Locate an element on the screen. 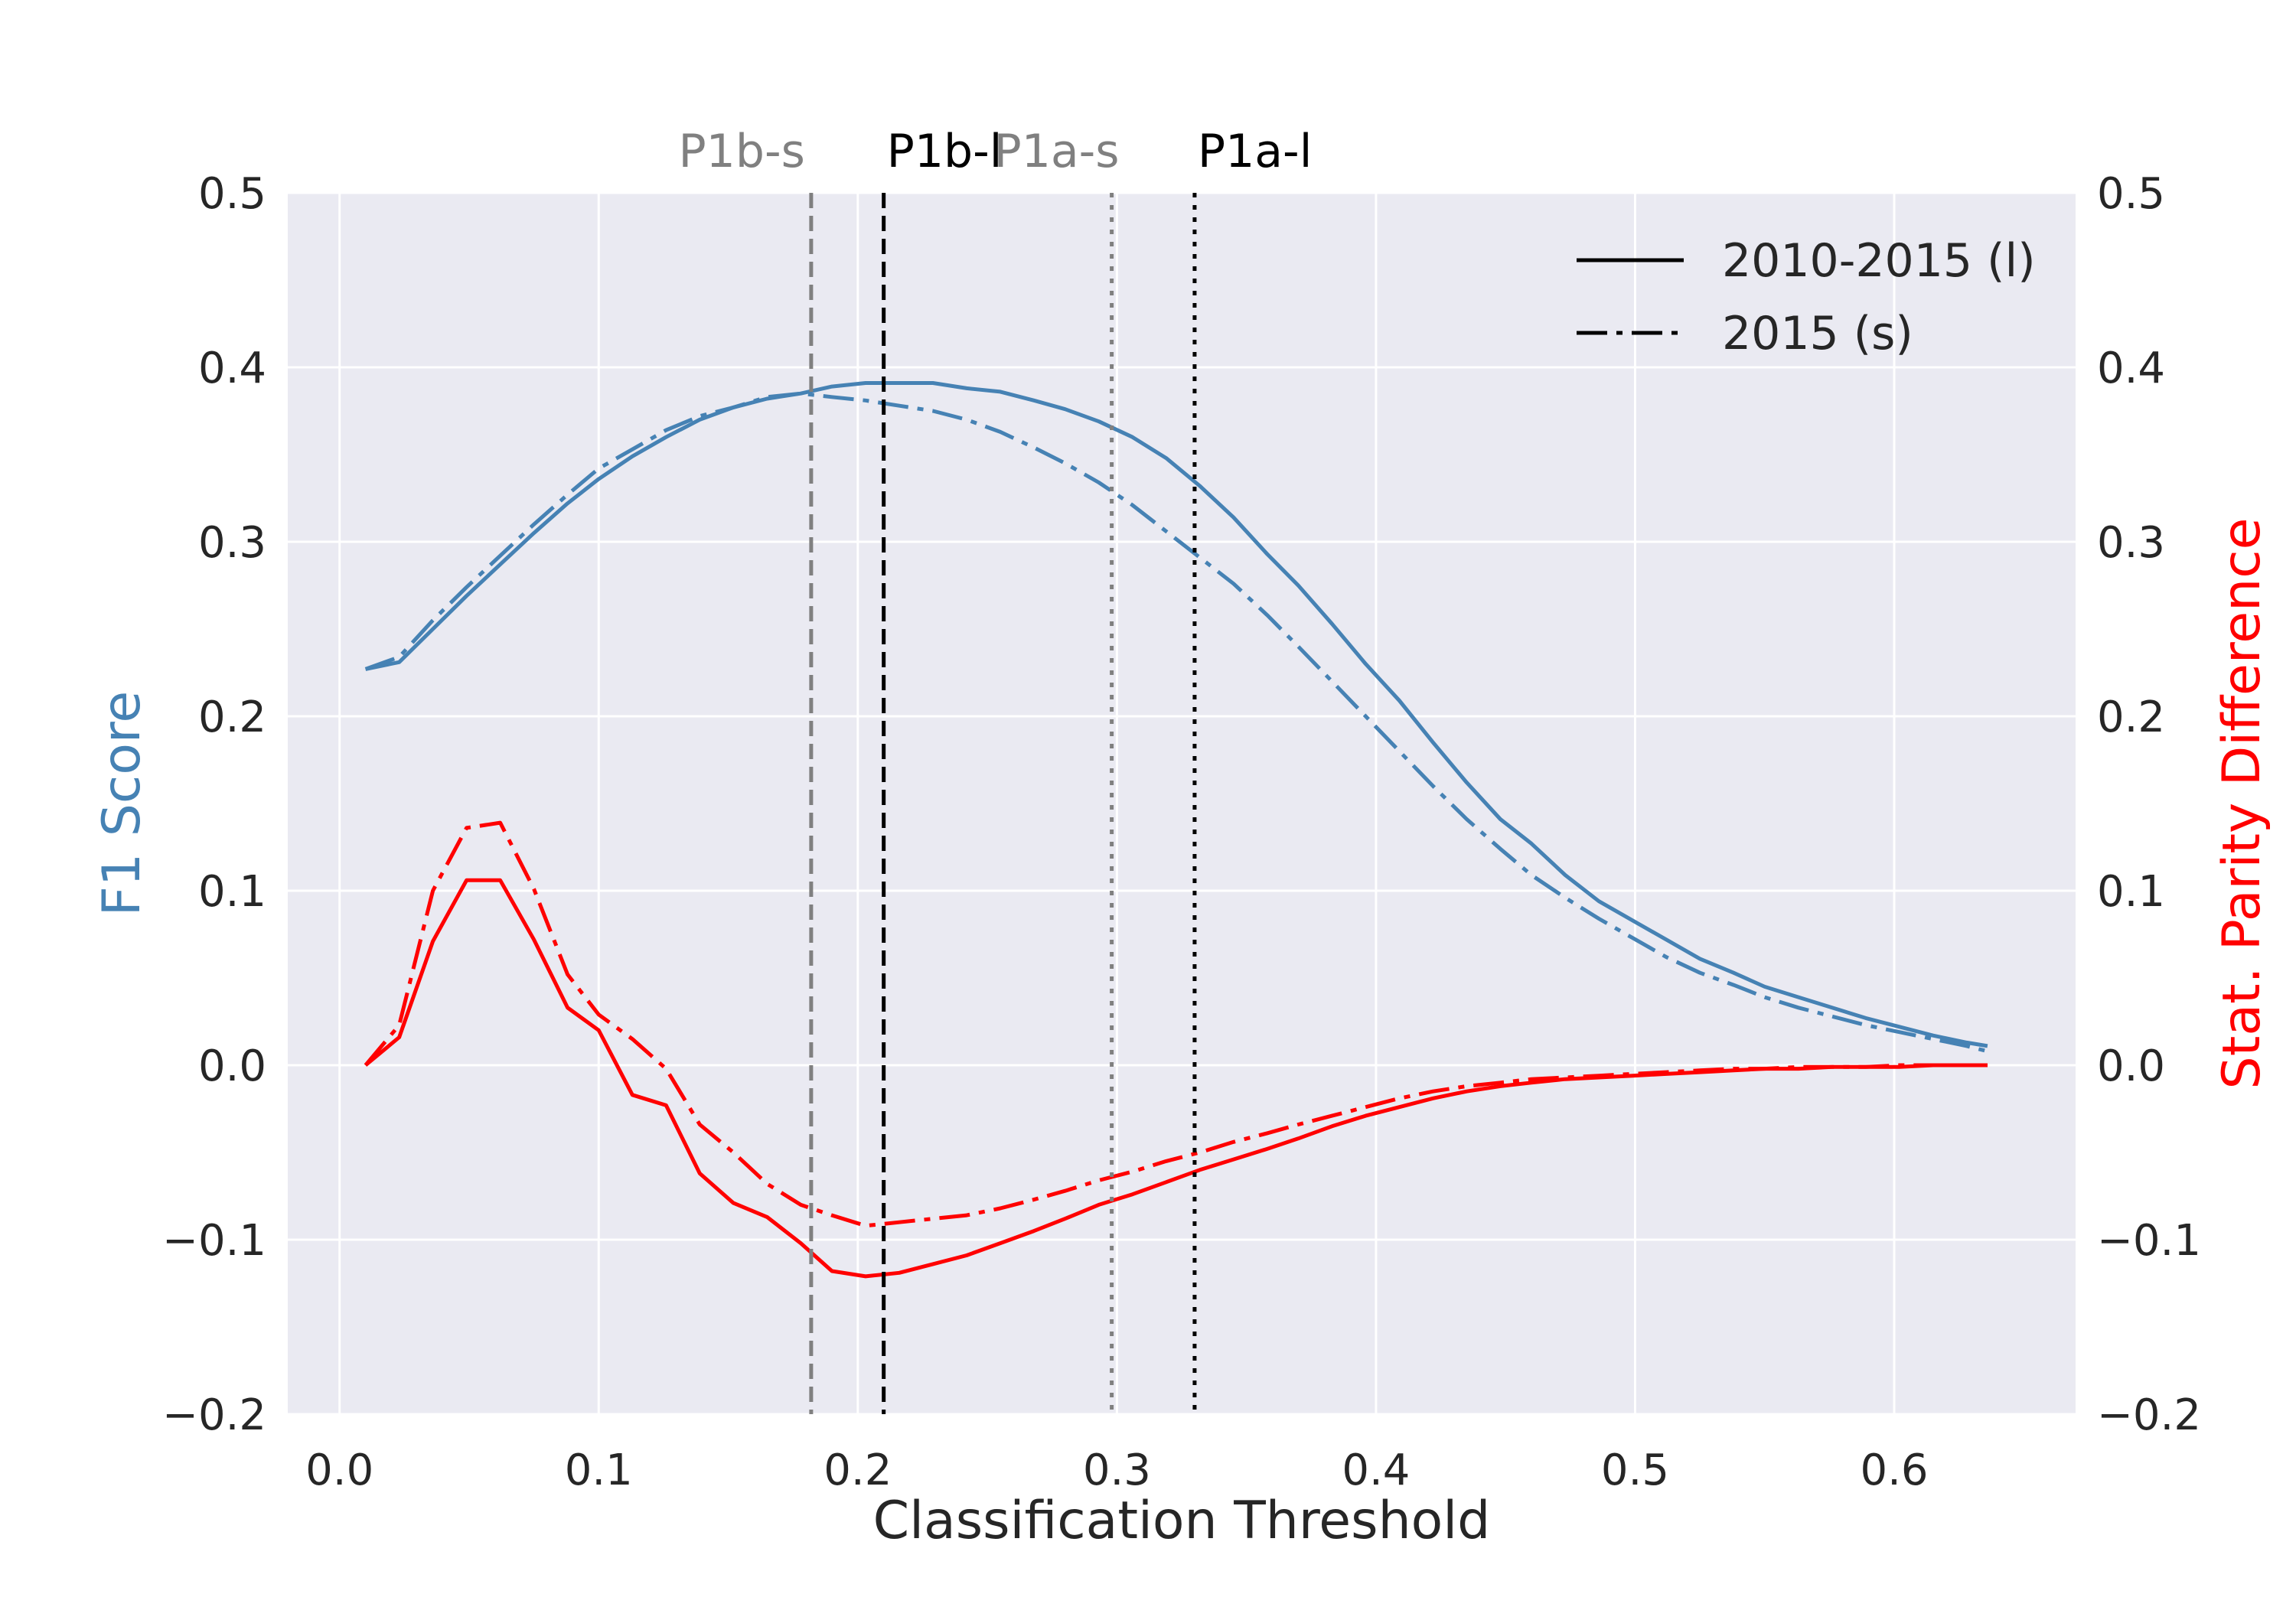  y-right-tick-labels: −0.2 −0.1 0.0 0.1 0.2 0.3 0.4 0.5 is located at coordinates (2149, 805).